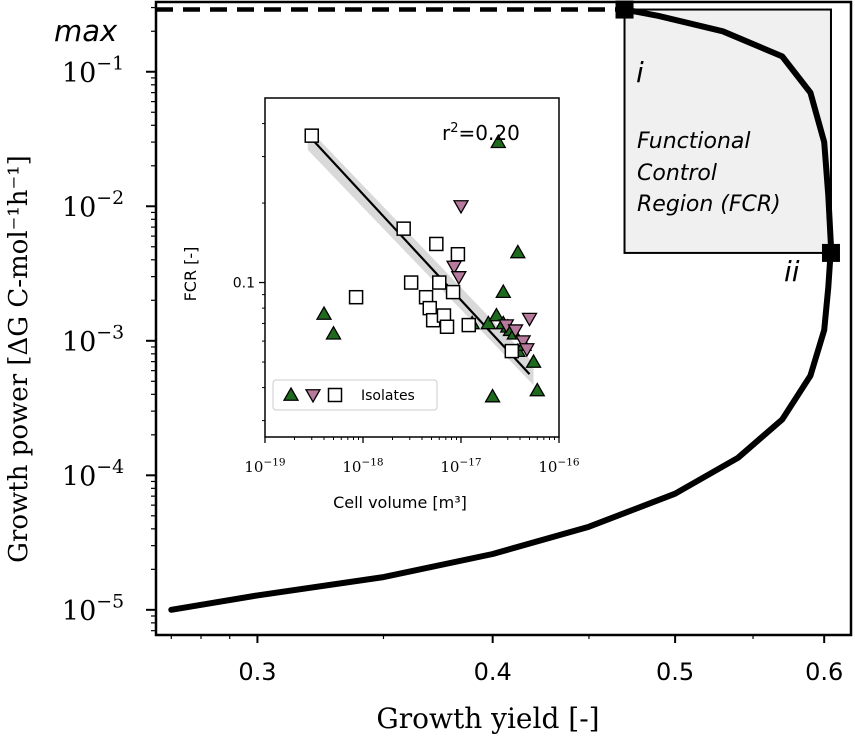 This screenshot has width=855, height=738. Describe the element at coordinates (257, 672) in the screenshot. I see `main-x-tick-label: 0.3` at that location.